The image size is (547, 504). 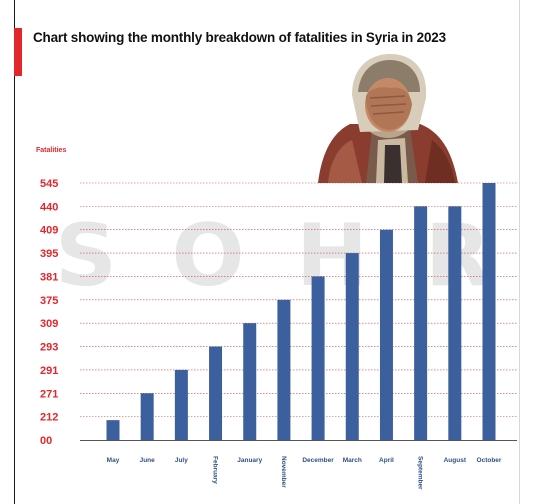 What do you see at coordinates (148, 460) in the screenshot?
I see `x-tick-label: June` at bounding box center [148, 460].